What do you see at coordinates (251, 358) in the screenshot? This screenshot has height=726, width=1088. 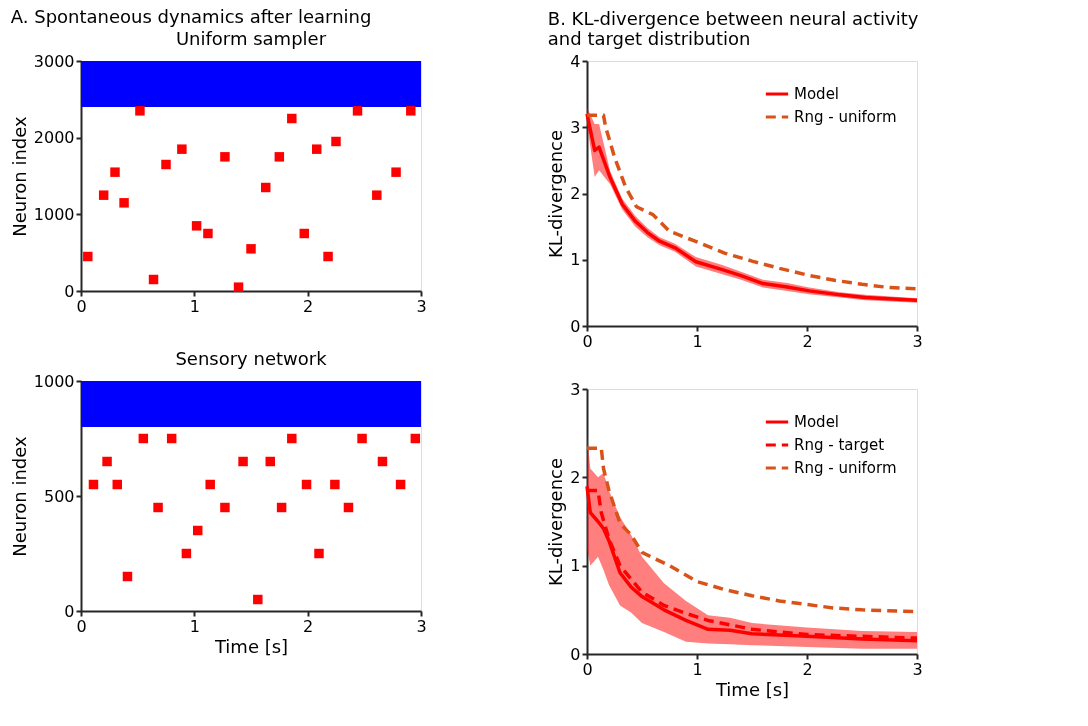 I see `chart-title: Sensory network` at bounding box center [251, 358].